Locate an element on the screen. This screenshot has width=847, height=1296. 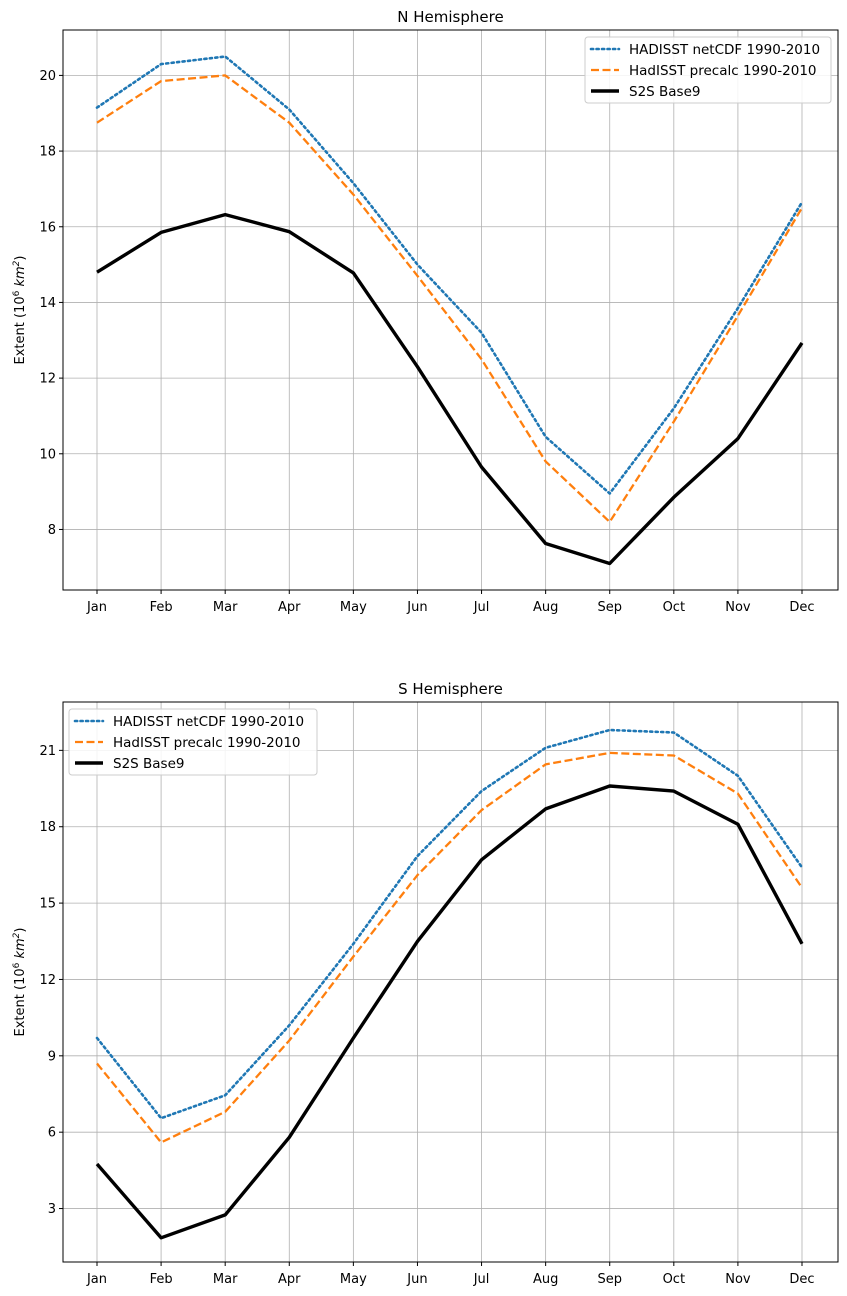
y-tick-label: 15 is located at coordinates (47, 904).